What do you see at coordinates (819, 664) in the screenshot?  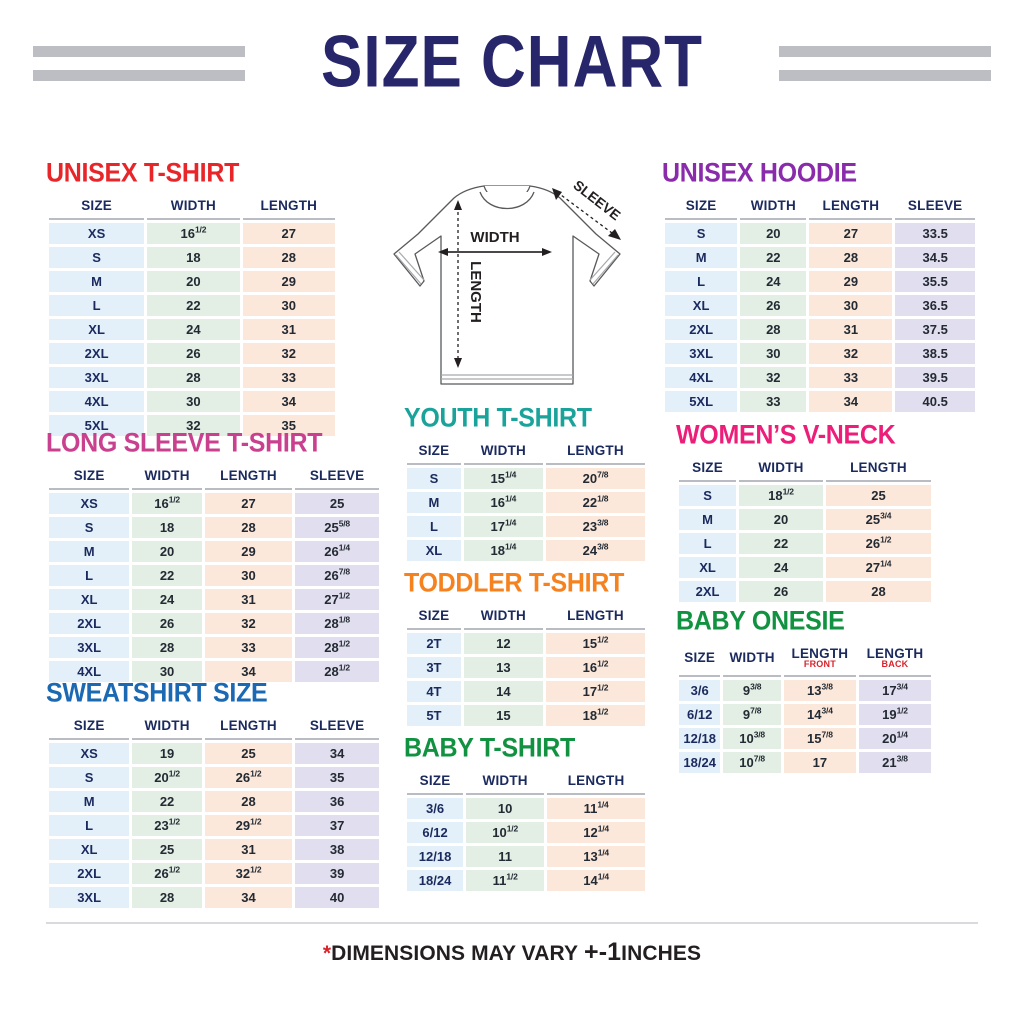 I see `column-subheader: FRONT` at bounding box center [819, 664].